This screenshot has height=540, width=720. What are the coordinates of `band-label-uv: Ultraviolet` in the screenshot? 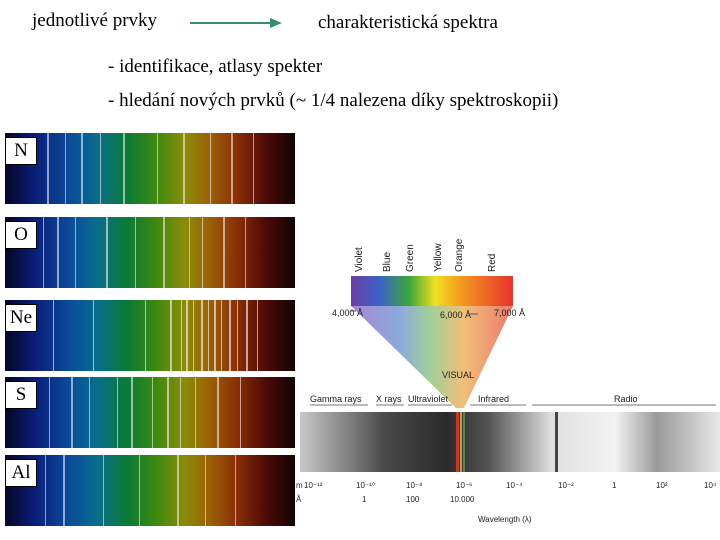 It's located at (428, 399).